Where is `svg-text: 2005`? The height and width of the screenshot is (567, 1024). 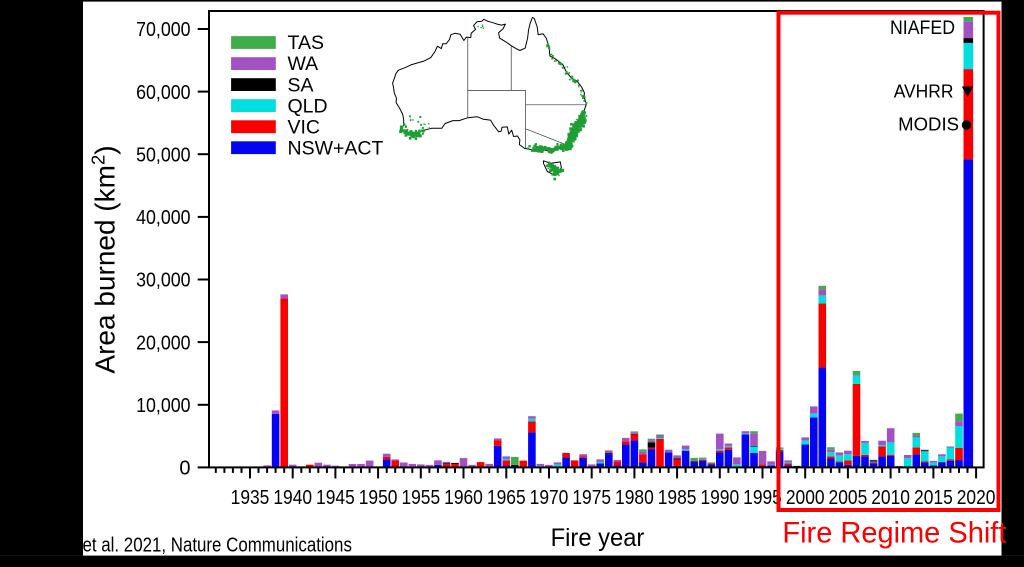 svg-text: 2005 is located at coordinates (848, 498).